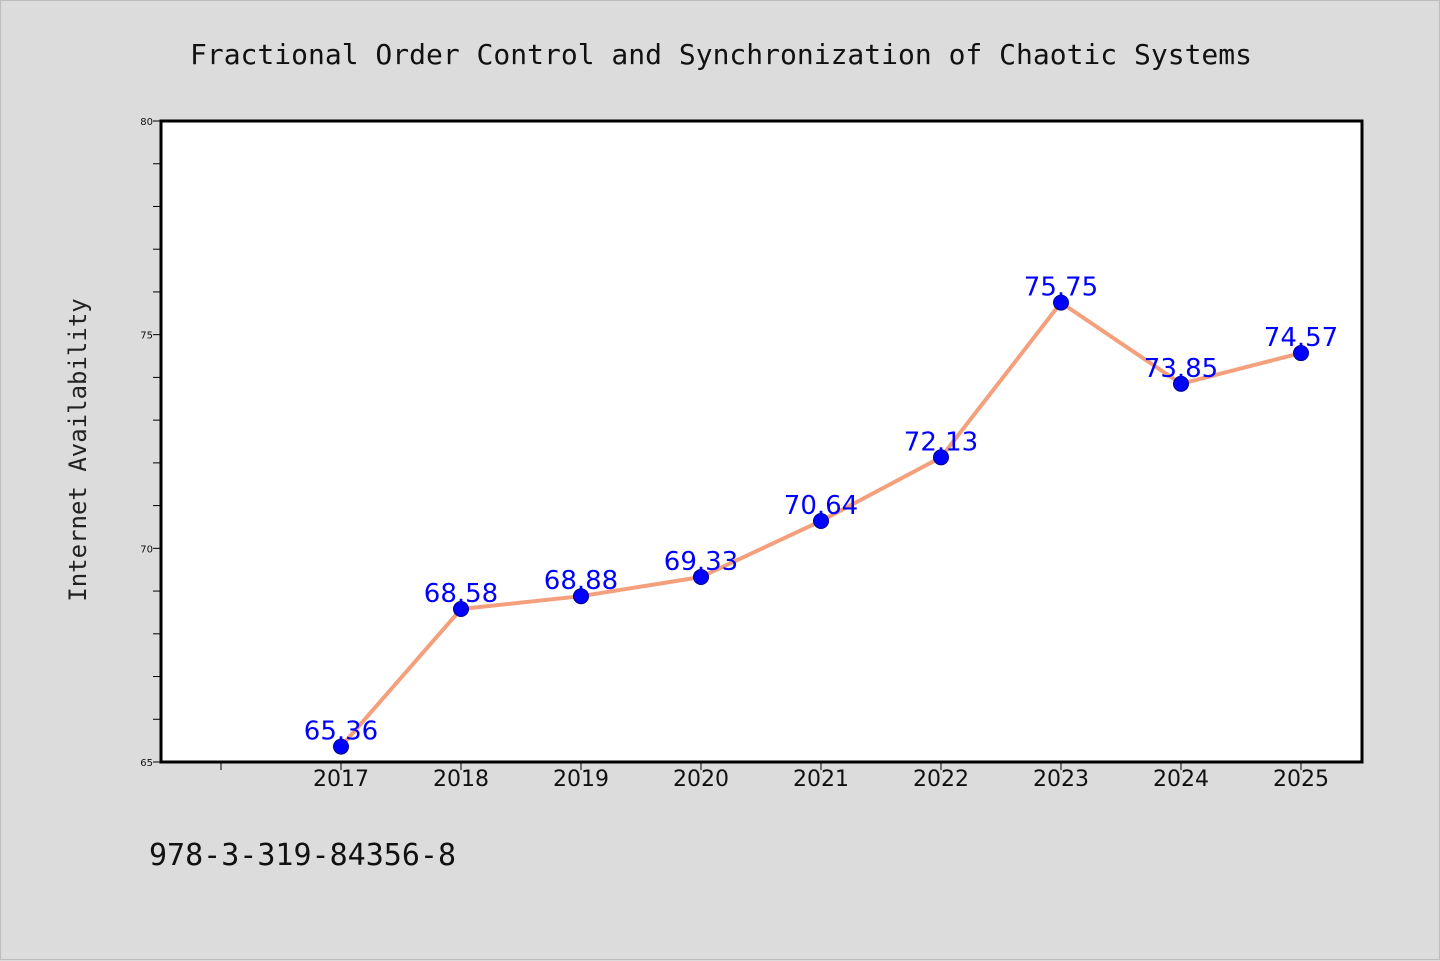 The width and height of the screenshot is (1440, 961). What do you see at coordinates (774, 777) in the screenshot?
I see `x-axis: 2017 2018 2019 2020 2021 2022 2023 2024 2025` at bounding box center [774, 777].